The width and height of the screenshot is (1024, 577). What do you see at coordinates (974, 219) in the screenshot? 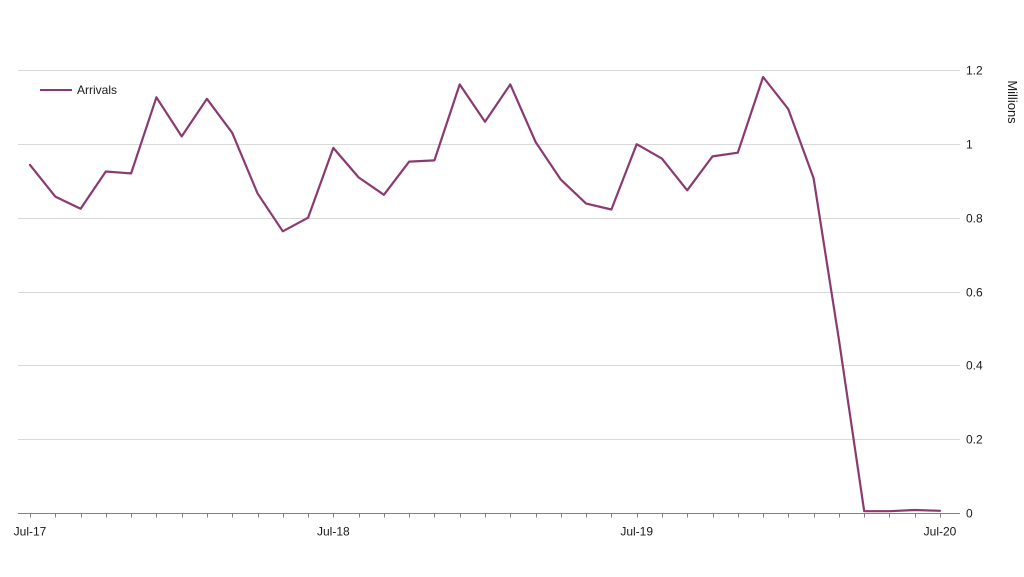
I see `y-tick-label: 0.8` at bounding box center [974, 219].